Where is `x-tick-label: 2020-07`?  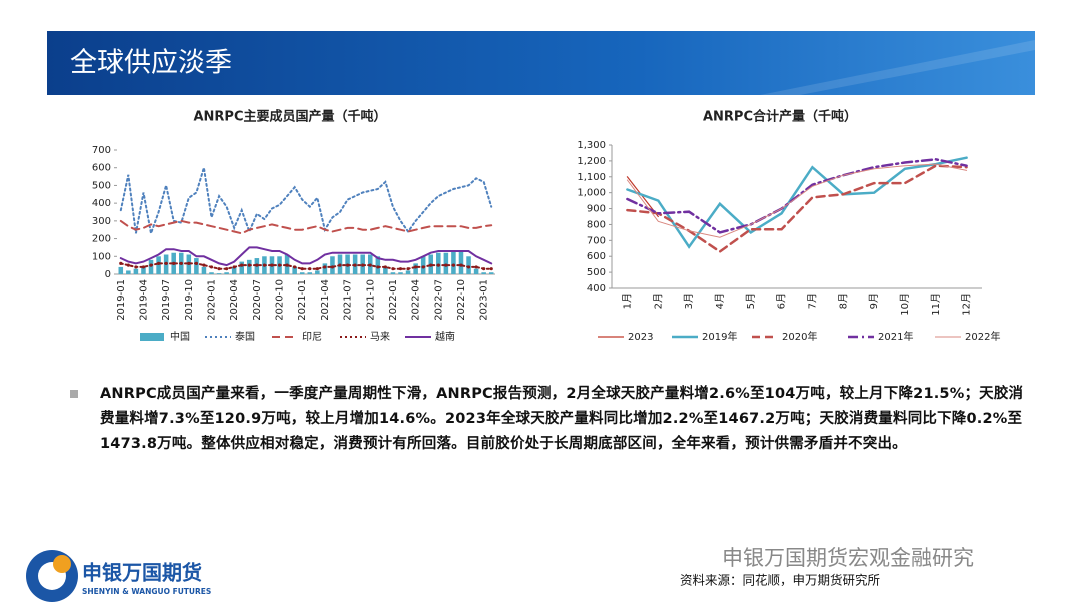 x-tick-label: 2020-07 is located at coordinates (257, 300).